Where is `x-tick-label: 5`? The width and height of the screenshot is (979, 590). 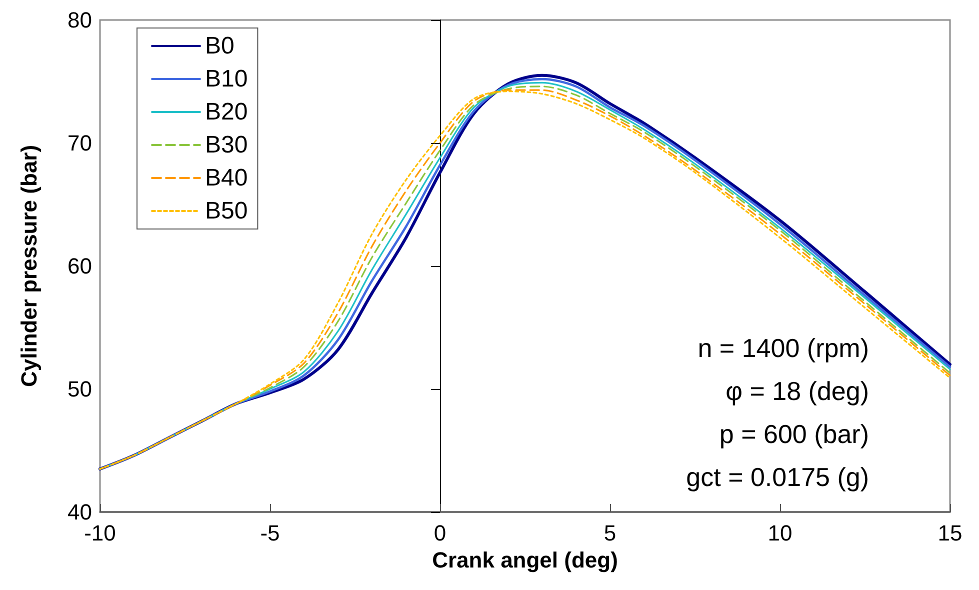 x-tick-label: 5 is located at coordinates (610, 533).